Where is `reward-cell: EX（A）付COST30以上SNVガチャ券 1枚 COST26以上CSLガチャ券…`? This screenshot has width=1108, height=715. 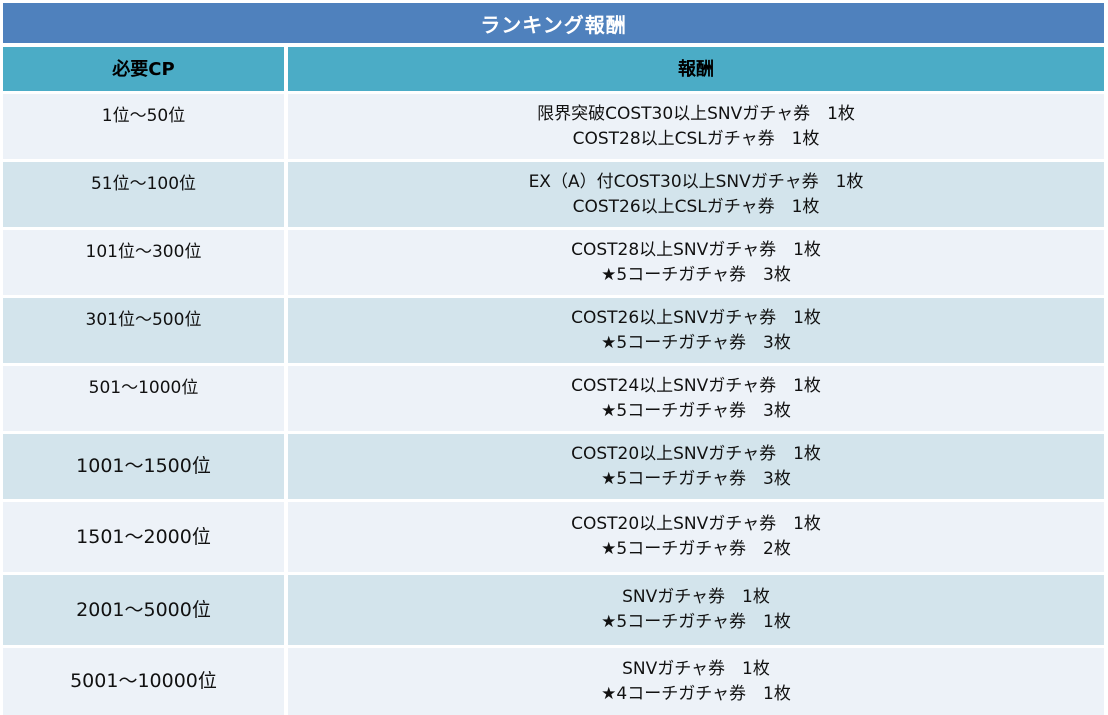
reward-cell: EX（A）付COST30以上SNVガチャ券 1枚 COST26以上CSLガチャ券… is located at coordinates (696, 194).